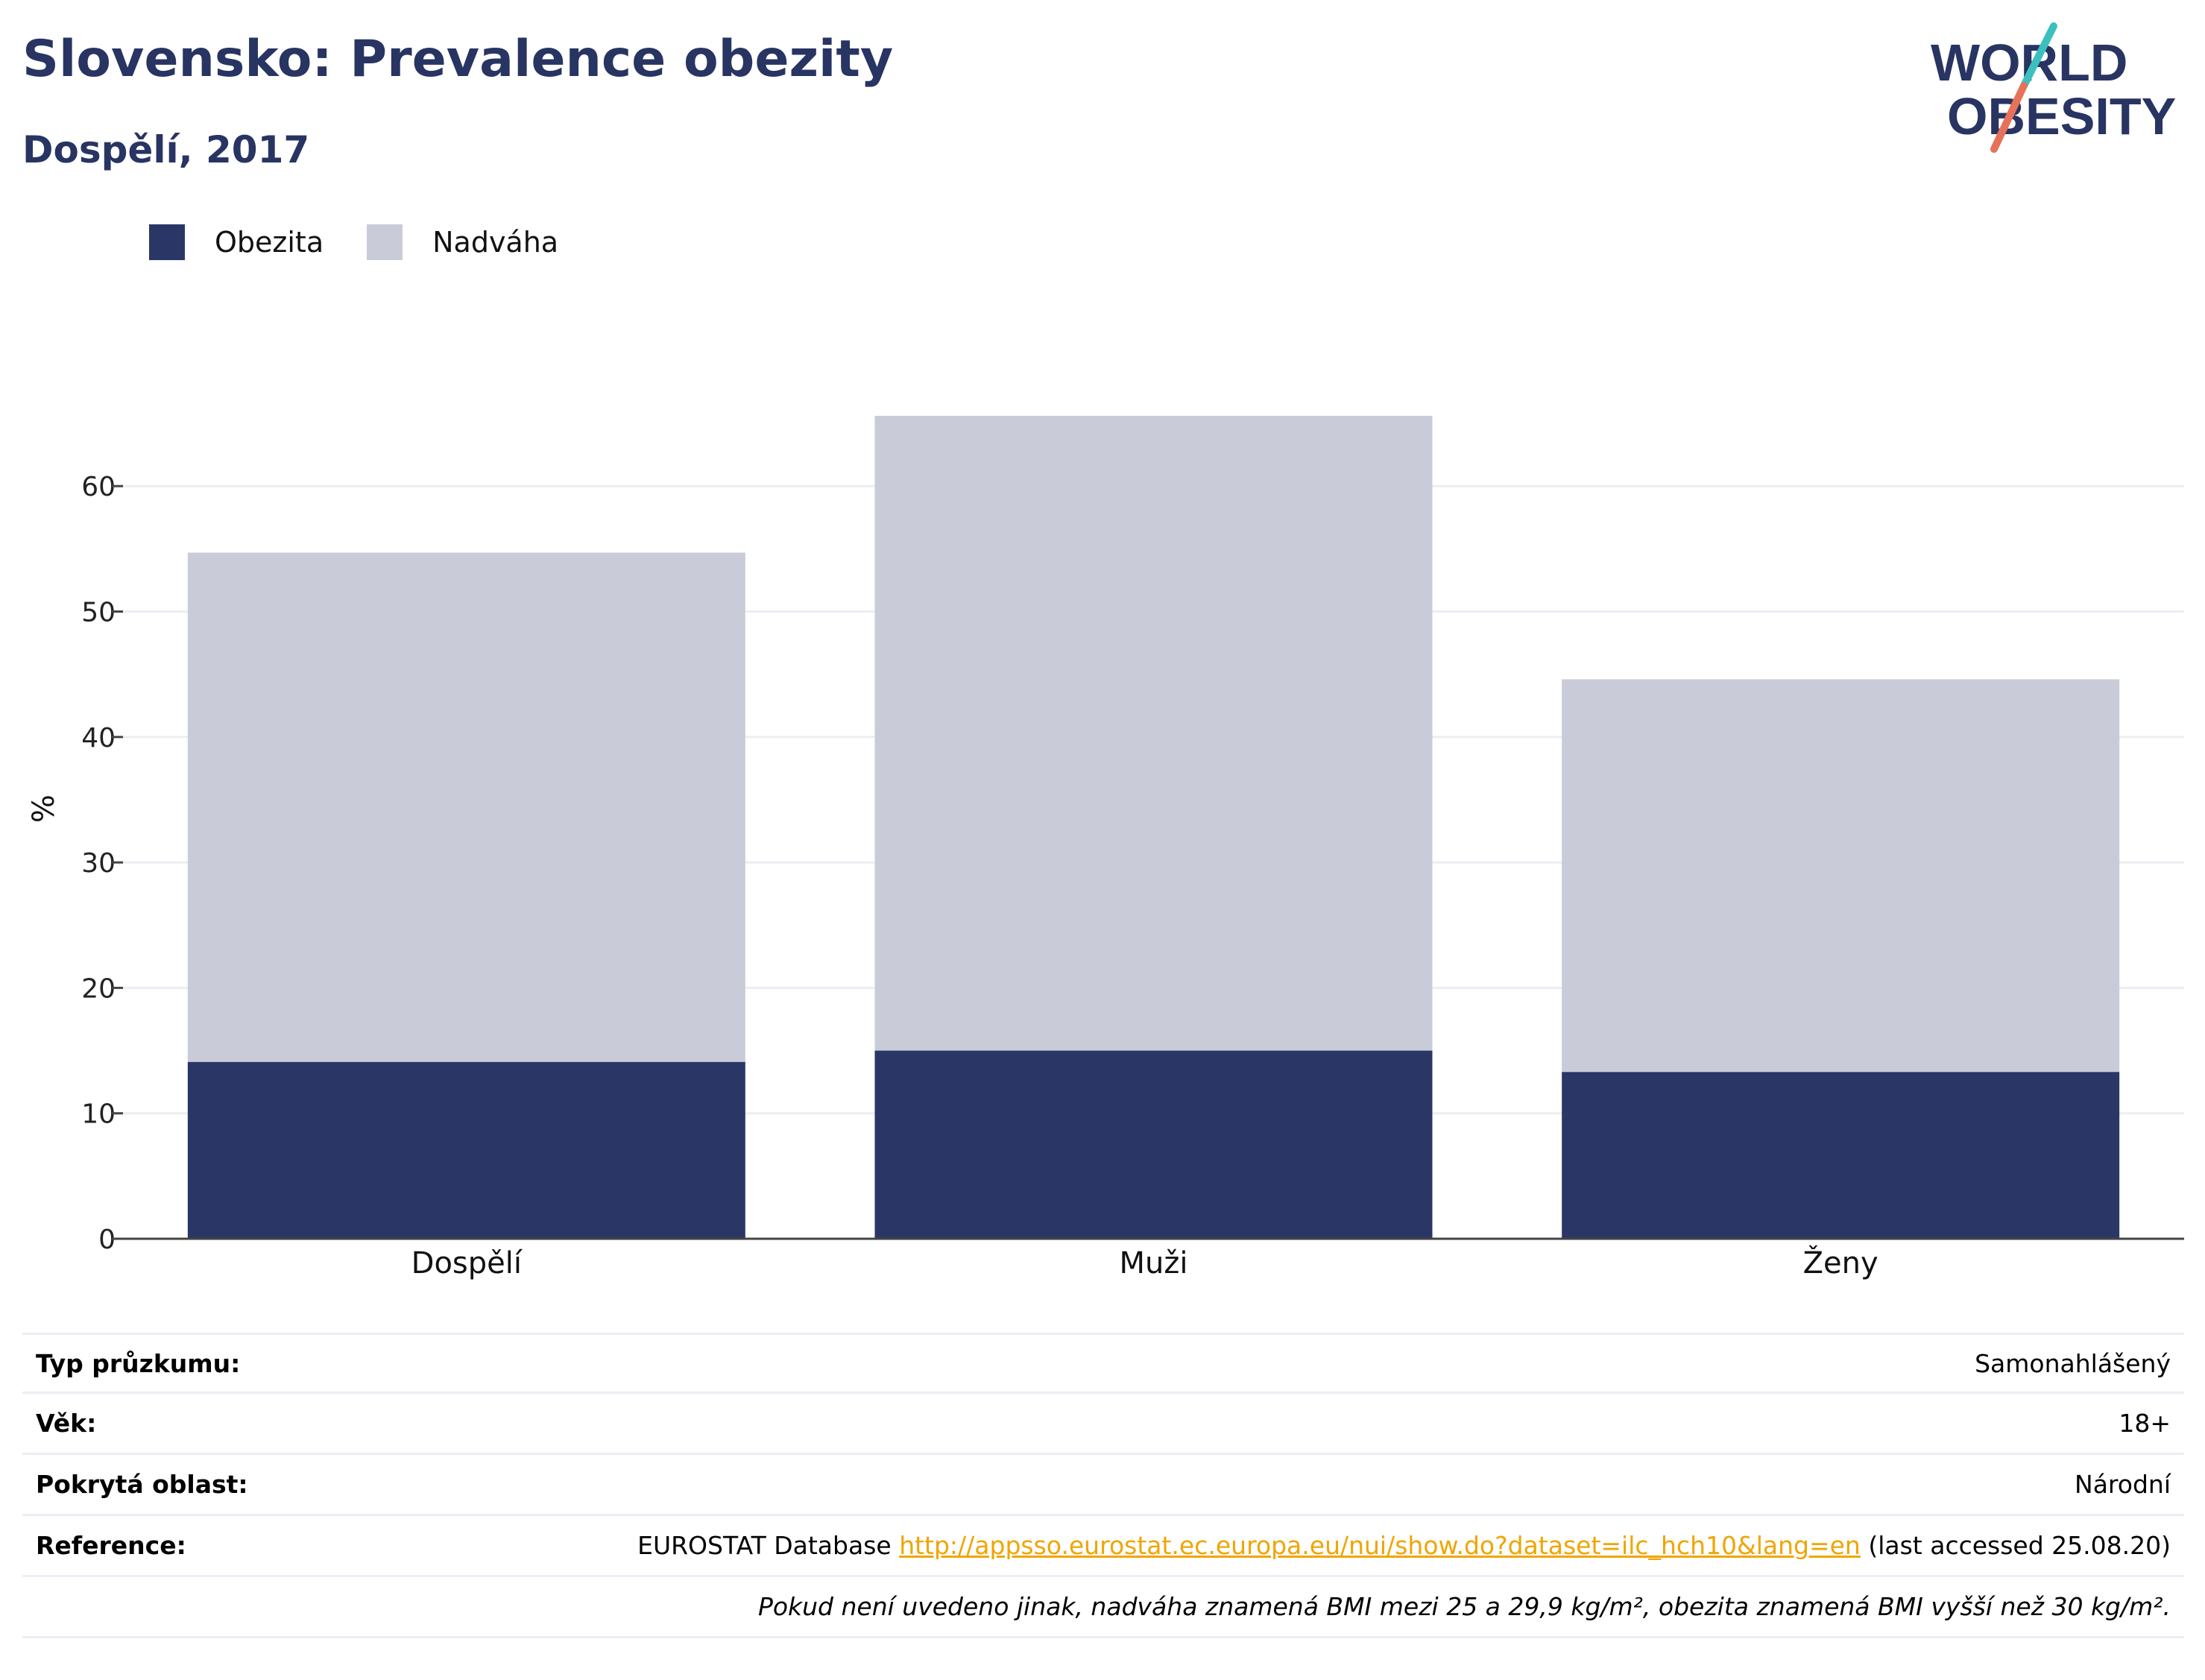 The width and height of the screenshot is (2205, 1680). What do you see at coordinates (2038, 55) in the screenshot?
I see `logo-slash-top` at bounding box center [2038, 55].